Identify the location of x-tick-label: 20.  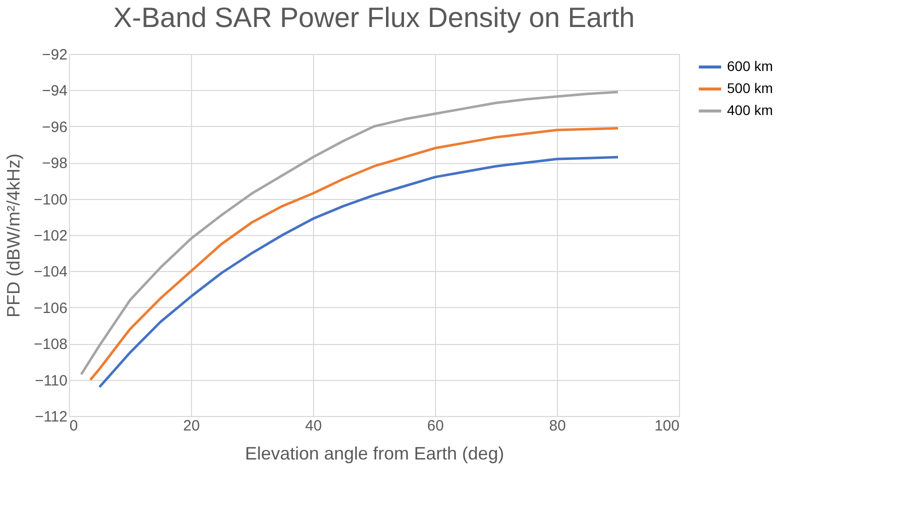
(191, 426).